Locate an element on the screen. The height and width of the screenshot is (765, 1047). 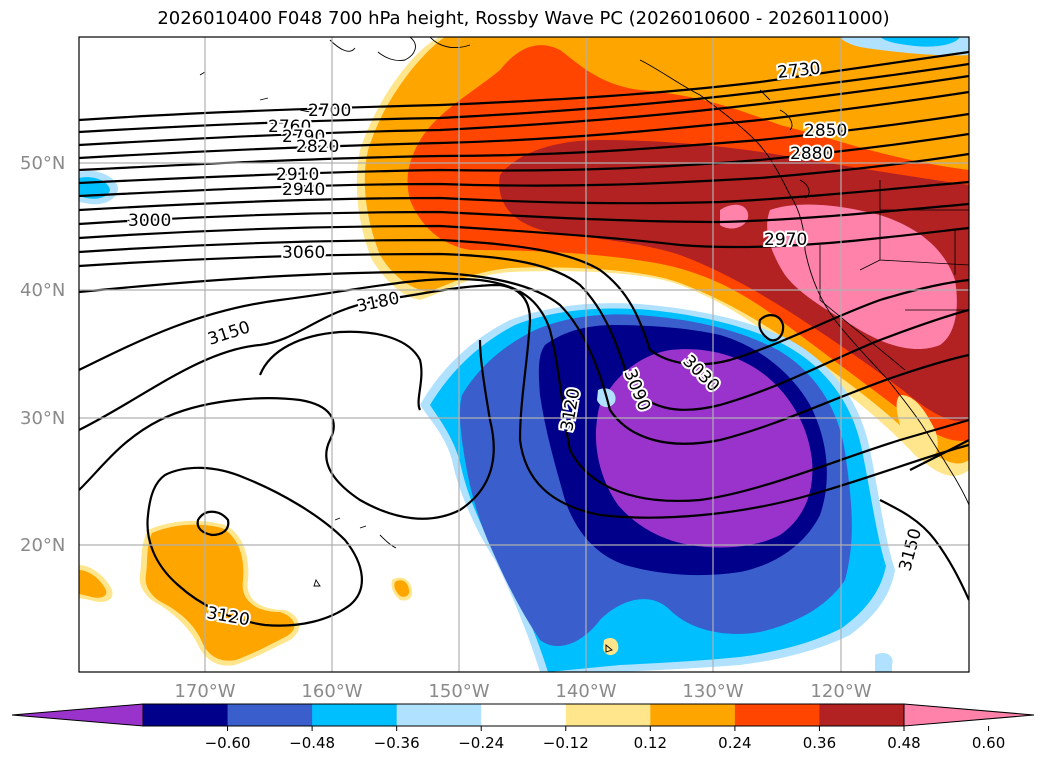
colorbar-extend-high is located at coordinates (969, 715).